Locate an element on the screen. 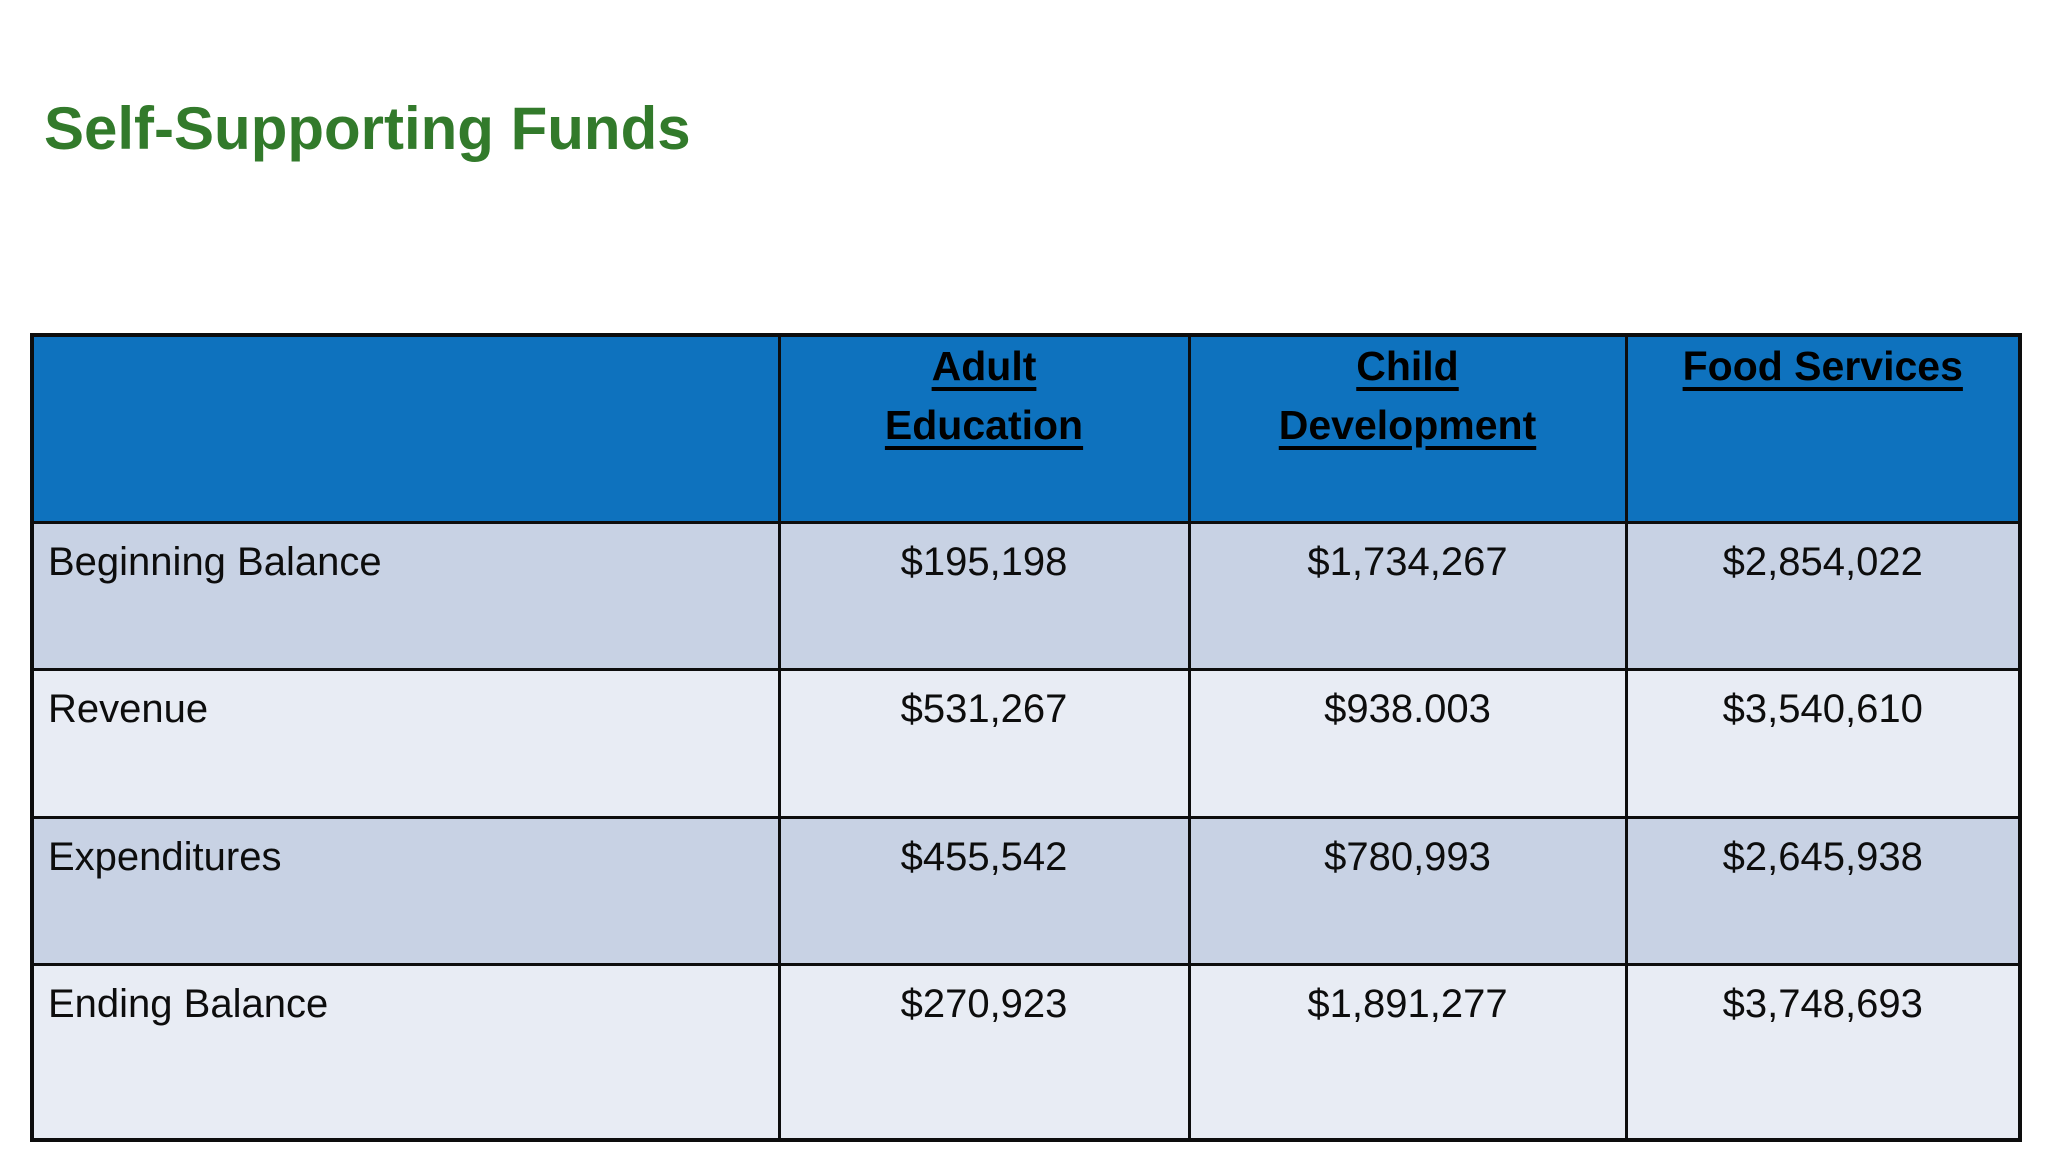  row-label: Expenditures is located at coordinates (405, 890).